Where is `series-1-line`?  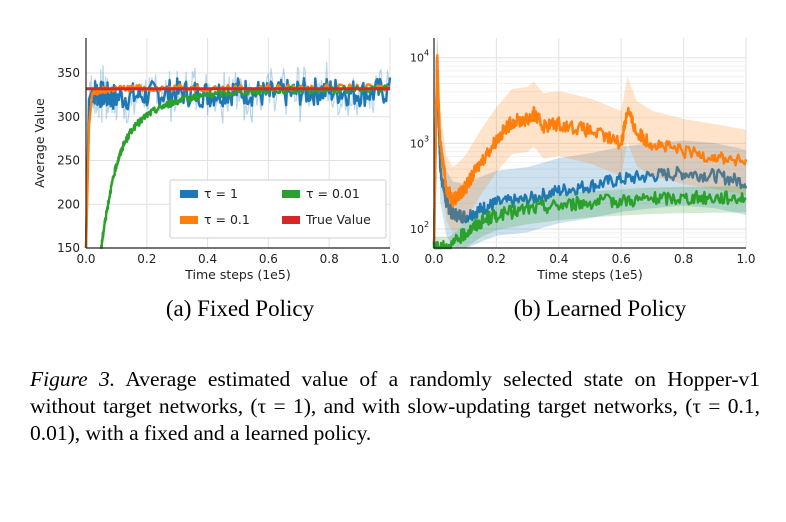
series-1-line is located at coordinates (590, 153).